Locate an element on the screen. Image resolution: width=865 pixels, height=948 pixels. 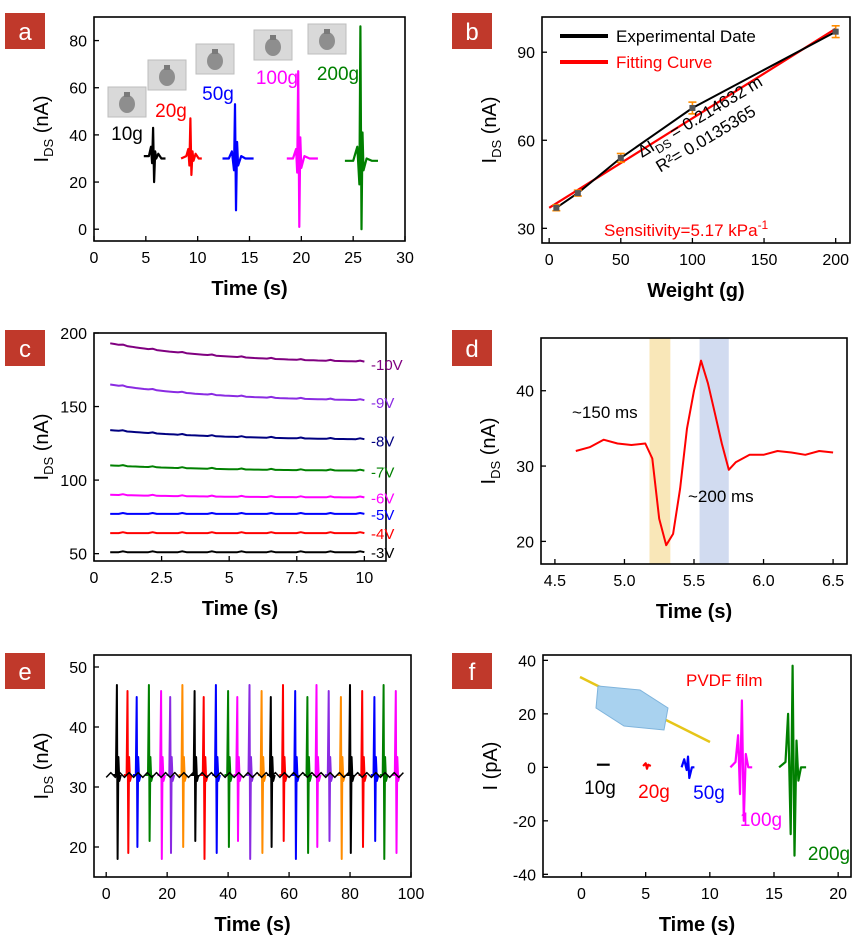
weight-label: 20g is located at coordinates (171, 111).